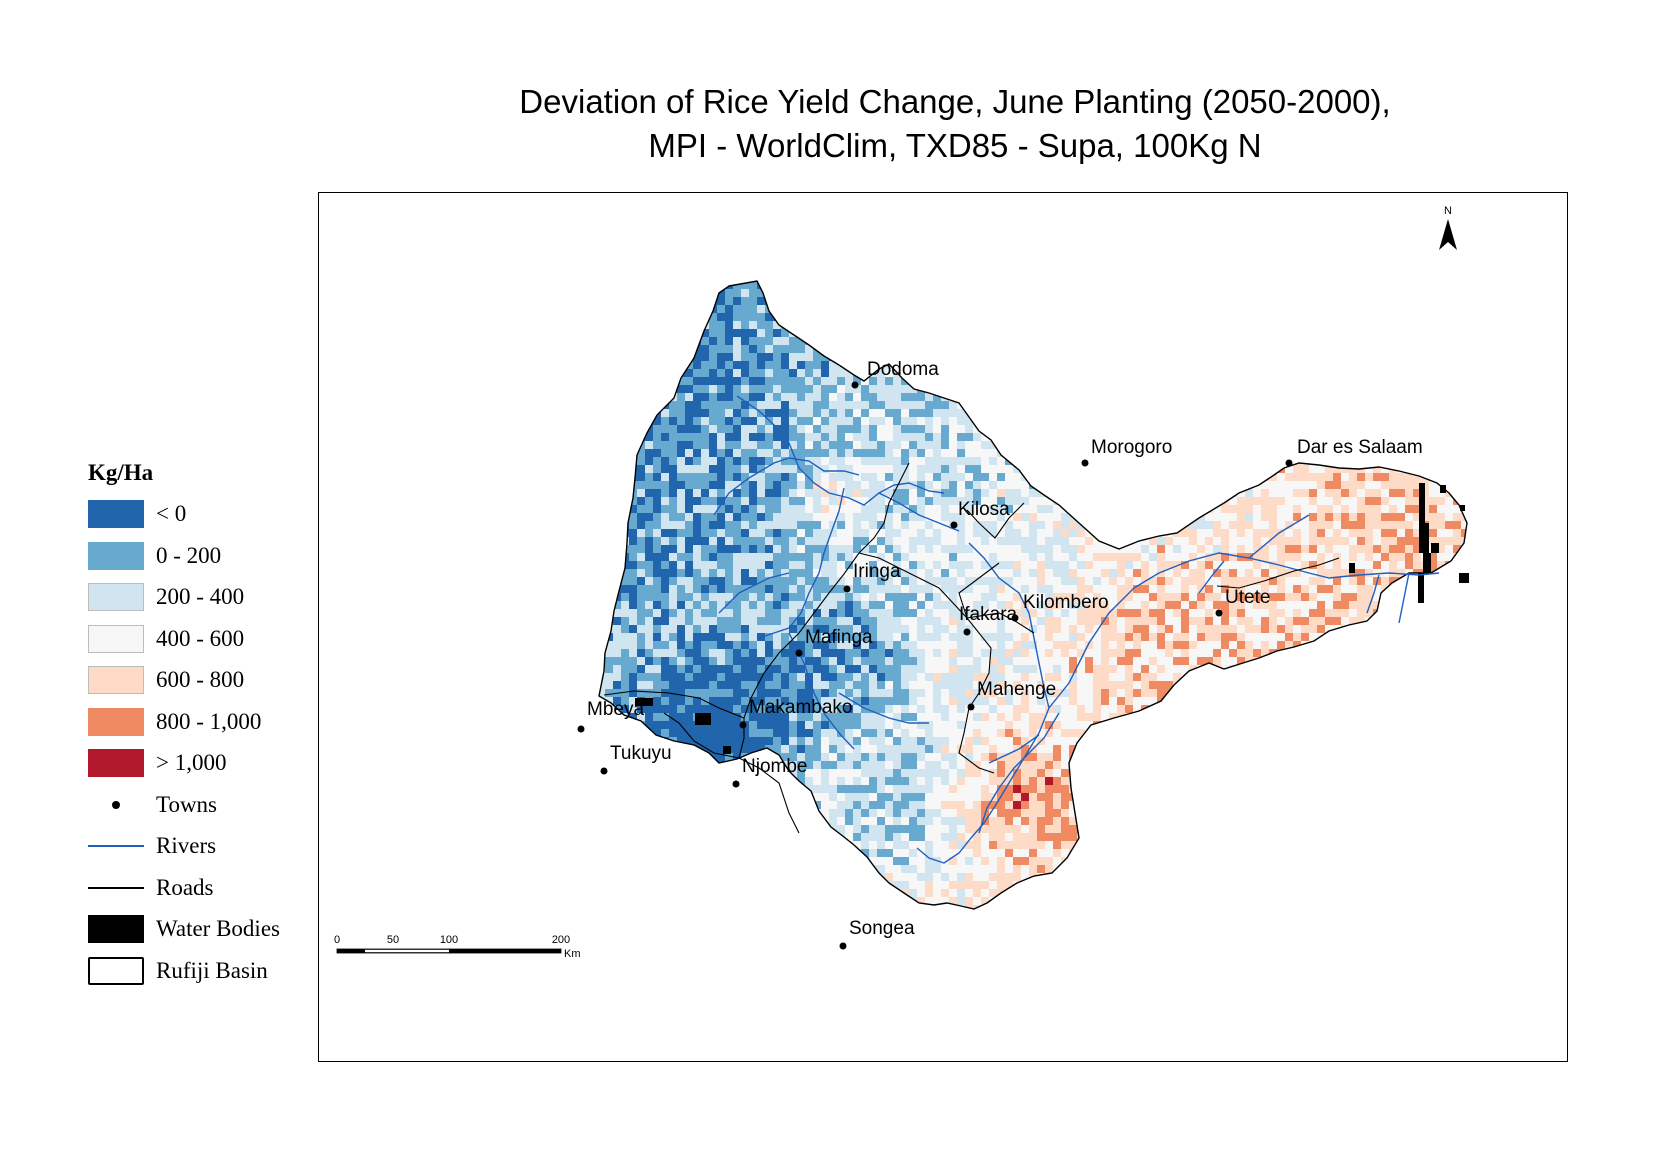 The height and width of the screenshot is (1170, 1653). I want to click on town-ifakara: Ifakara, so click(988, 620).